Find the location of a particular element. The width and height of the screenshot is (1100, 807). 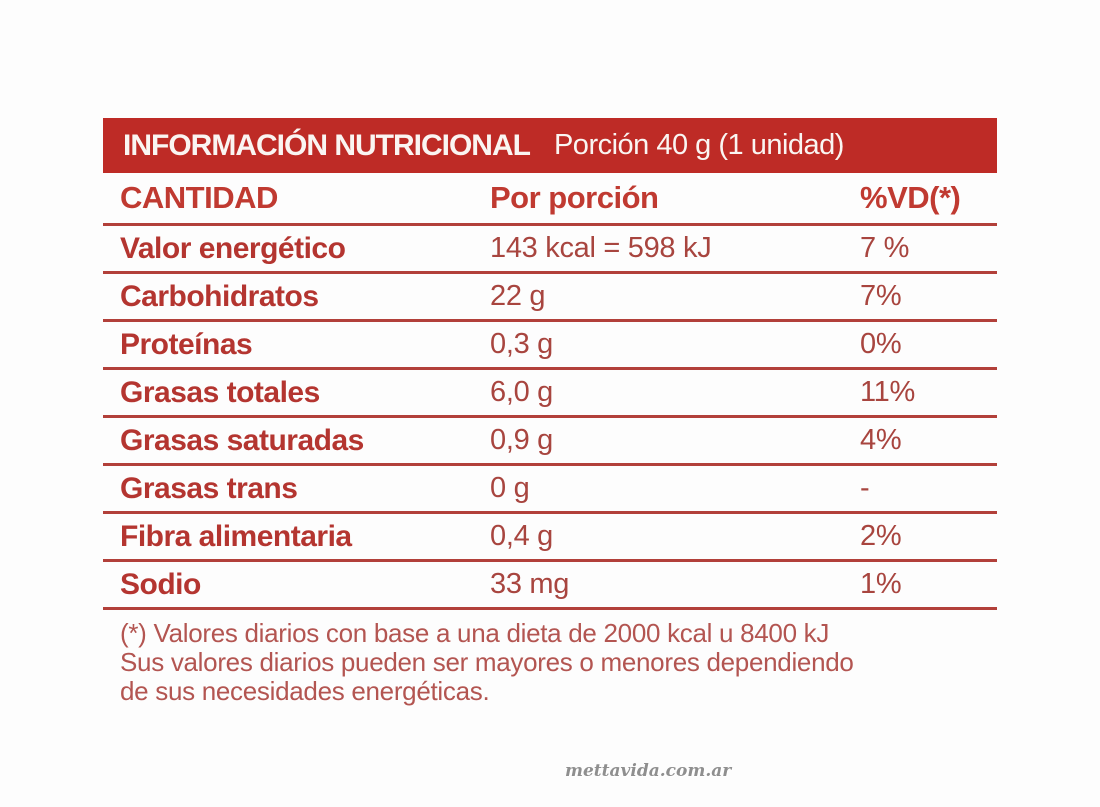

nutrient-name: Proteínas is located at coordinates (186, 344).